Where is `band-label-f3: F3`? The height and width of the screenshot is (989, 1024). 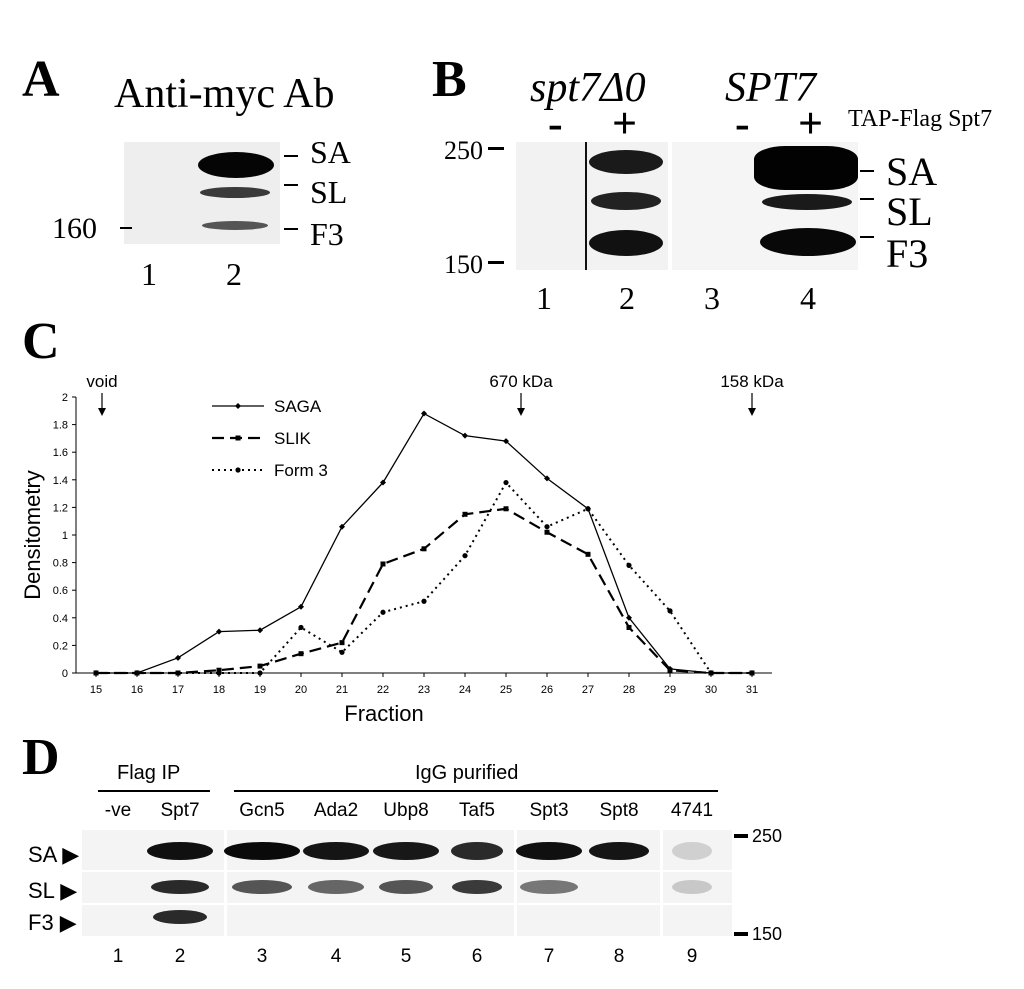
band-label-f3: F3 is located at coordinates (907, 253).